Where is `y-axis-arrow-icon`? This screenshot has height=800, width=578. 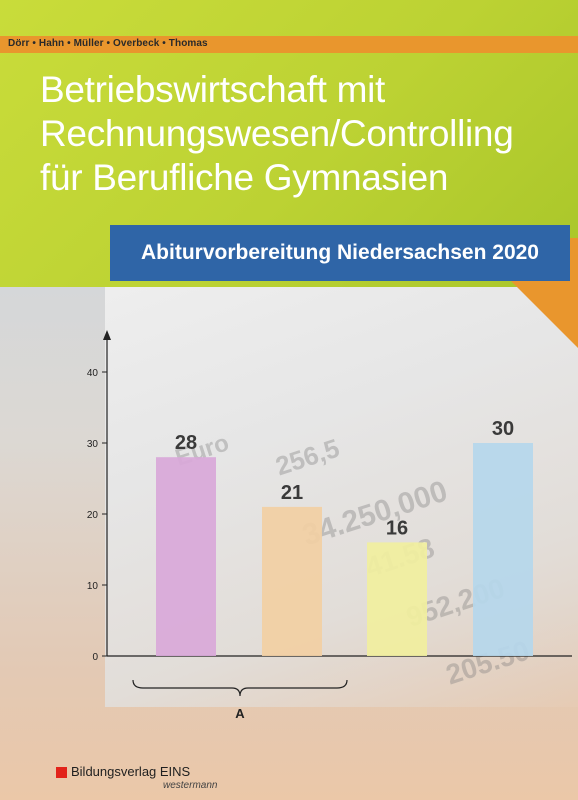 y-axis-arrow-icon is located at coordinates (107, 335).